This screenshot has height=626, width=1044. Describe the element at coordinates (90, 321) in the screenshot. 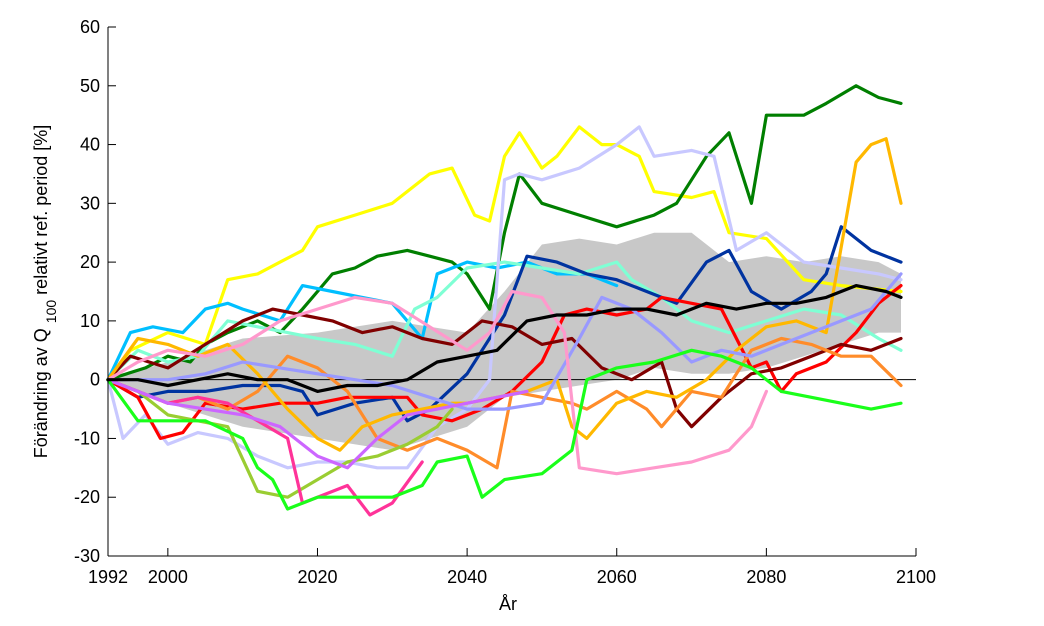

I see `y-tick-label: 10` at that location.